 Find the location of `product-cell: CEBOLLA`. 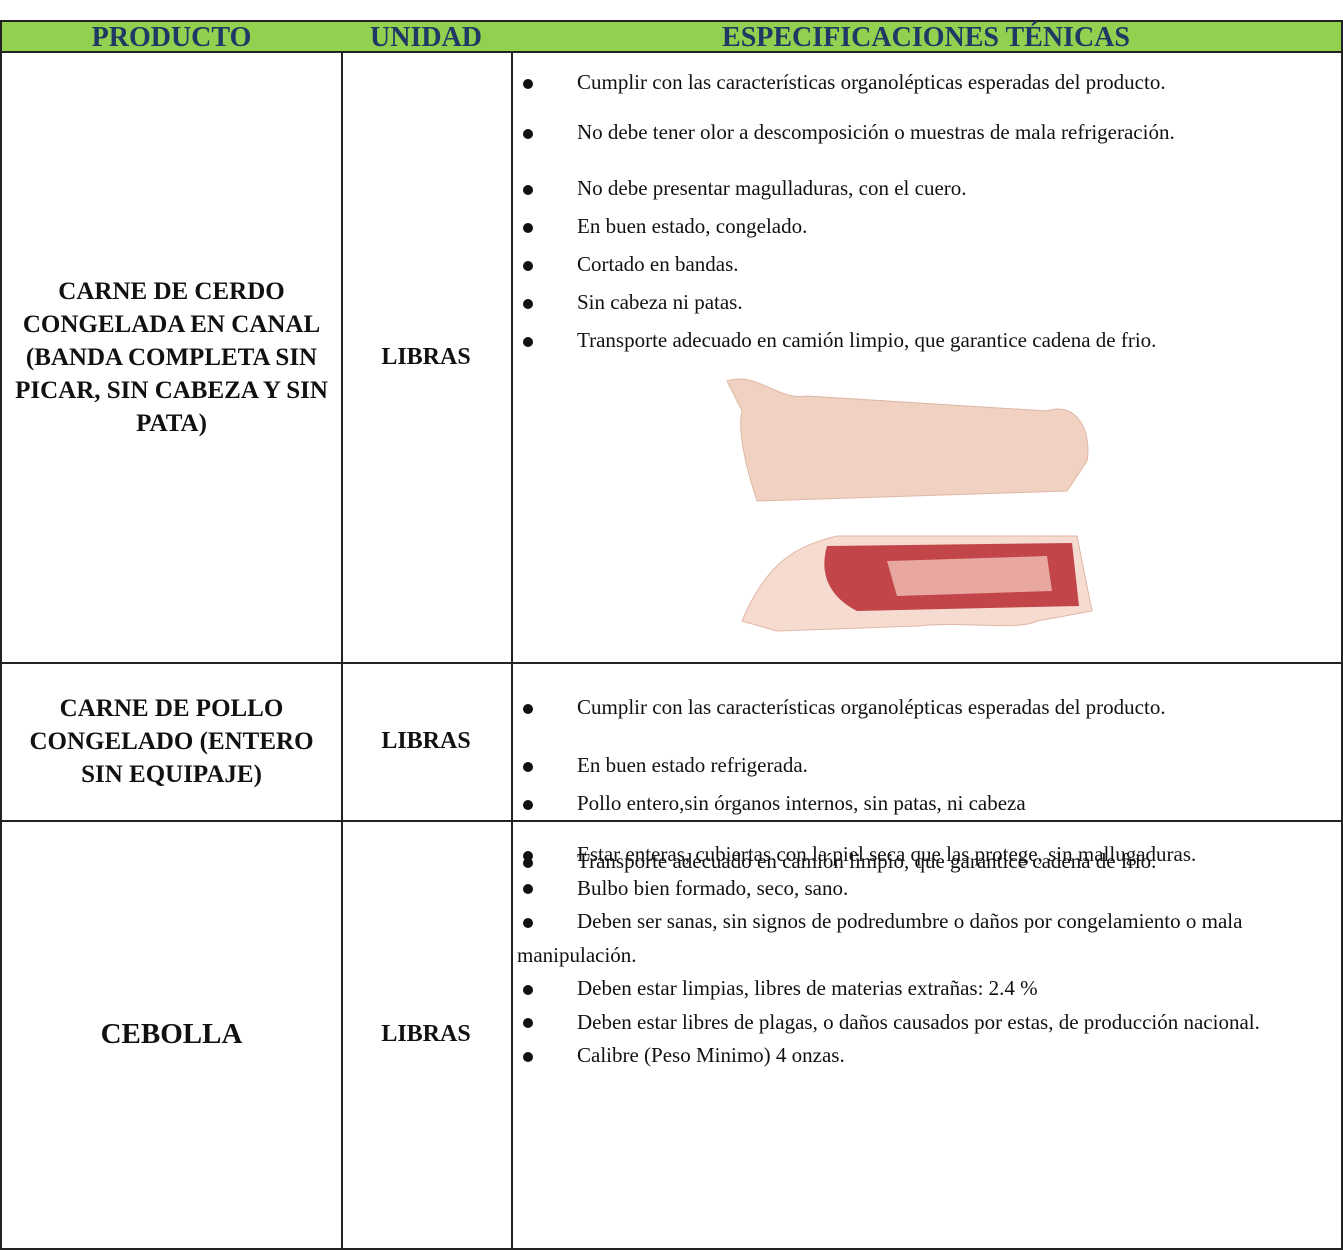

product-cell: CEBOLLA is located at coordinates (171, 1035).